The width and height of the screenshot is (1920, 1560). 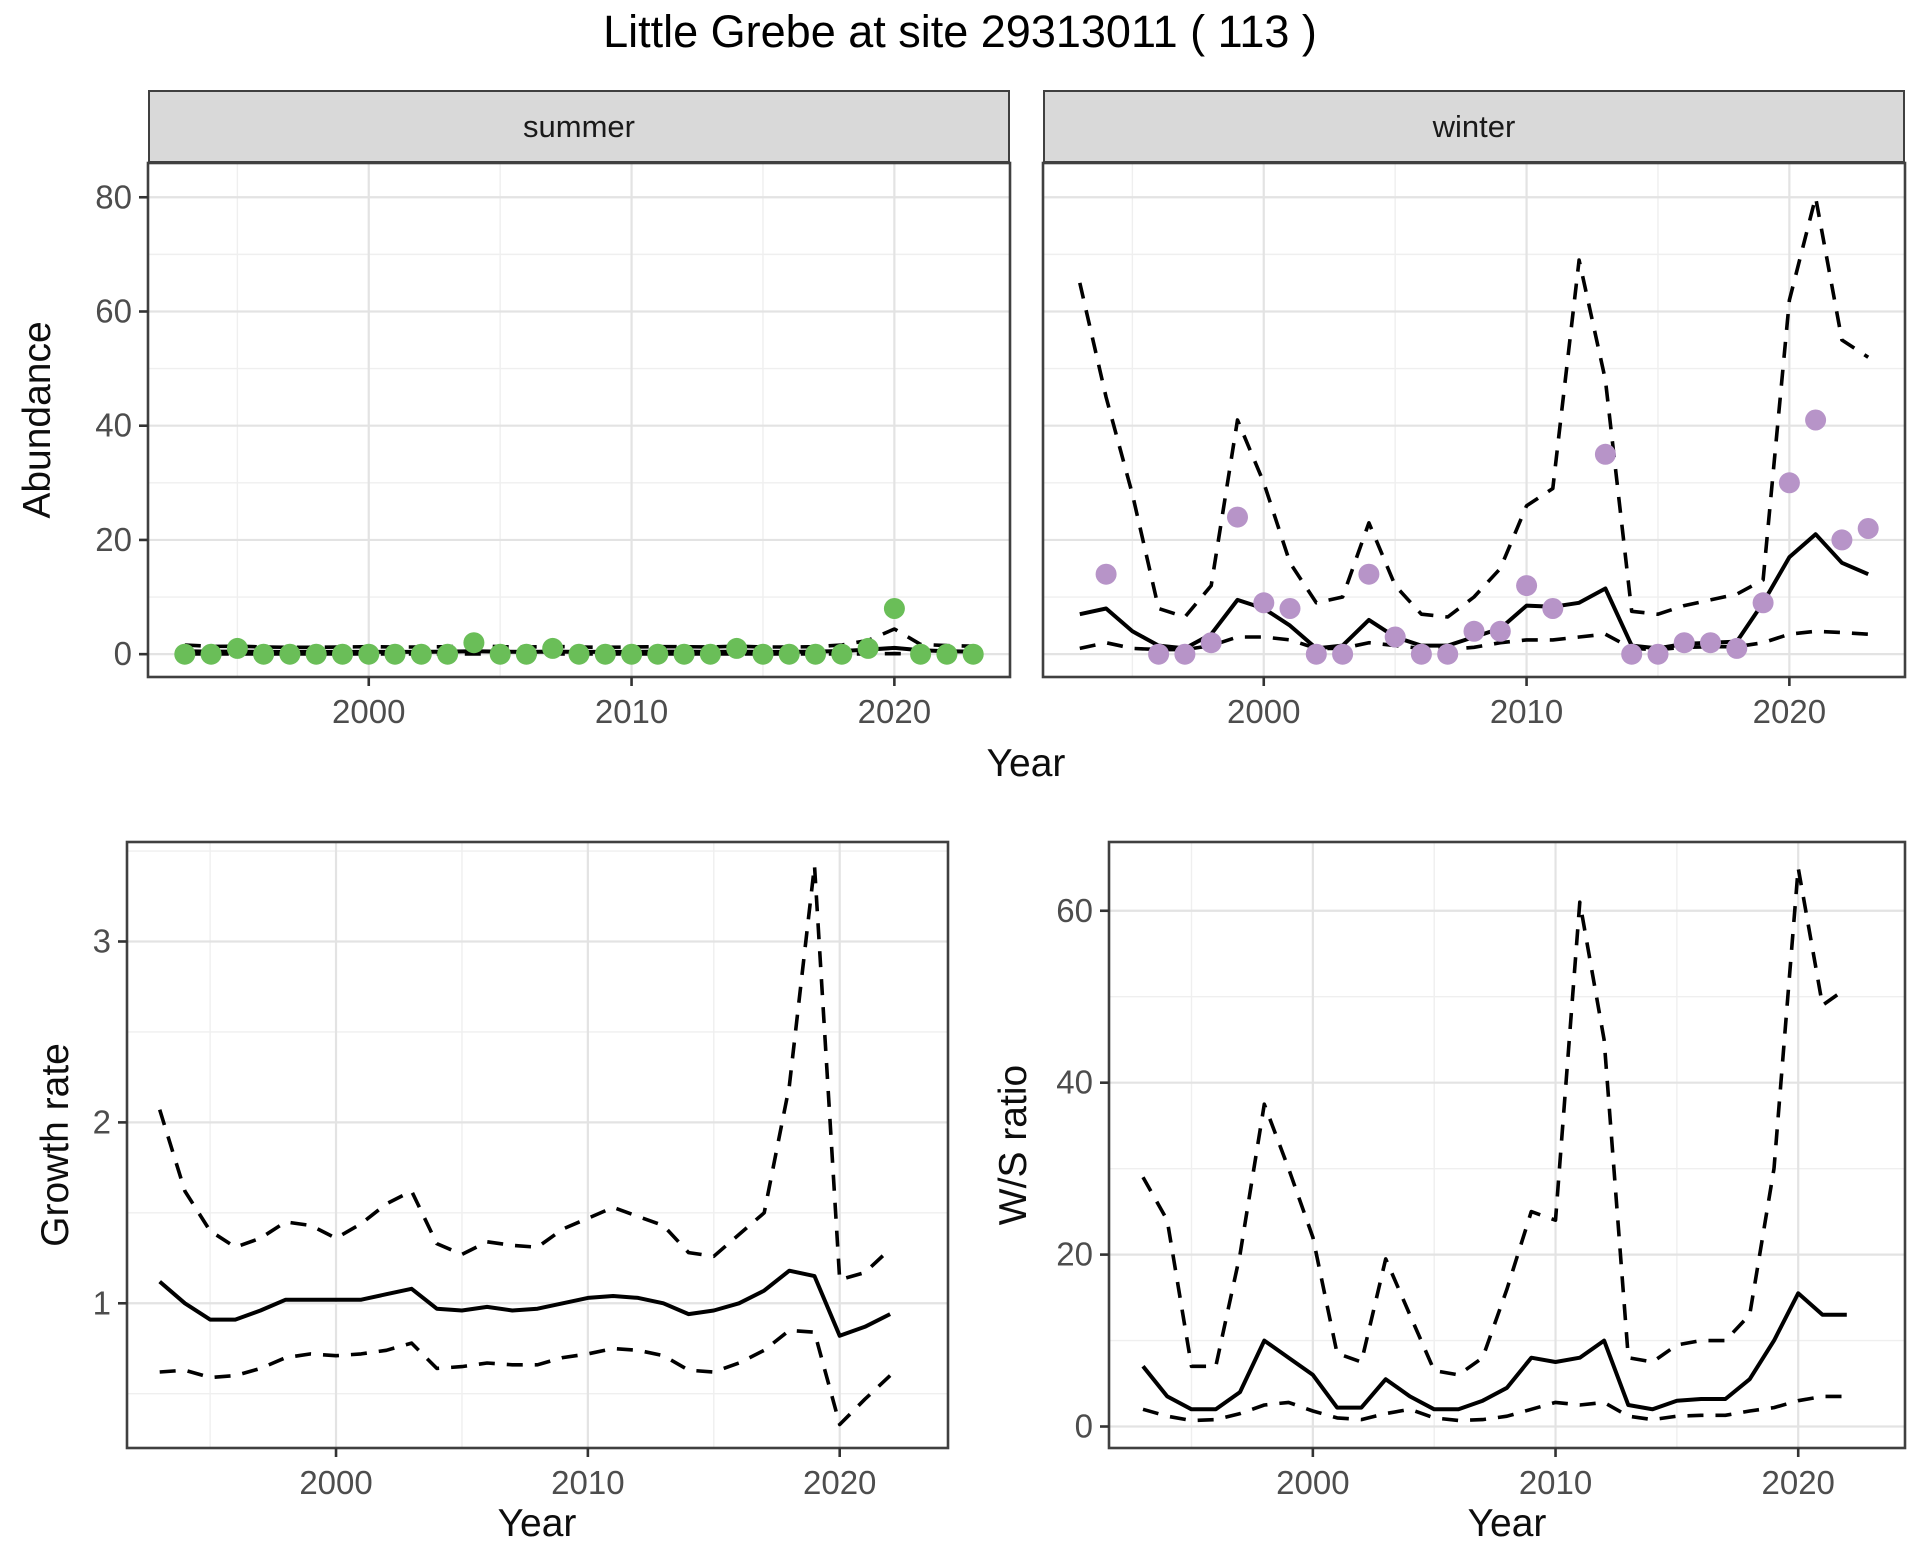 What do you see at coordinates (1507, 1523) in the screenshot?
I see `x-axis-title-year-ws: Year` at bounding box center [1507, 1523].